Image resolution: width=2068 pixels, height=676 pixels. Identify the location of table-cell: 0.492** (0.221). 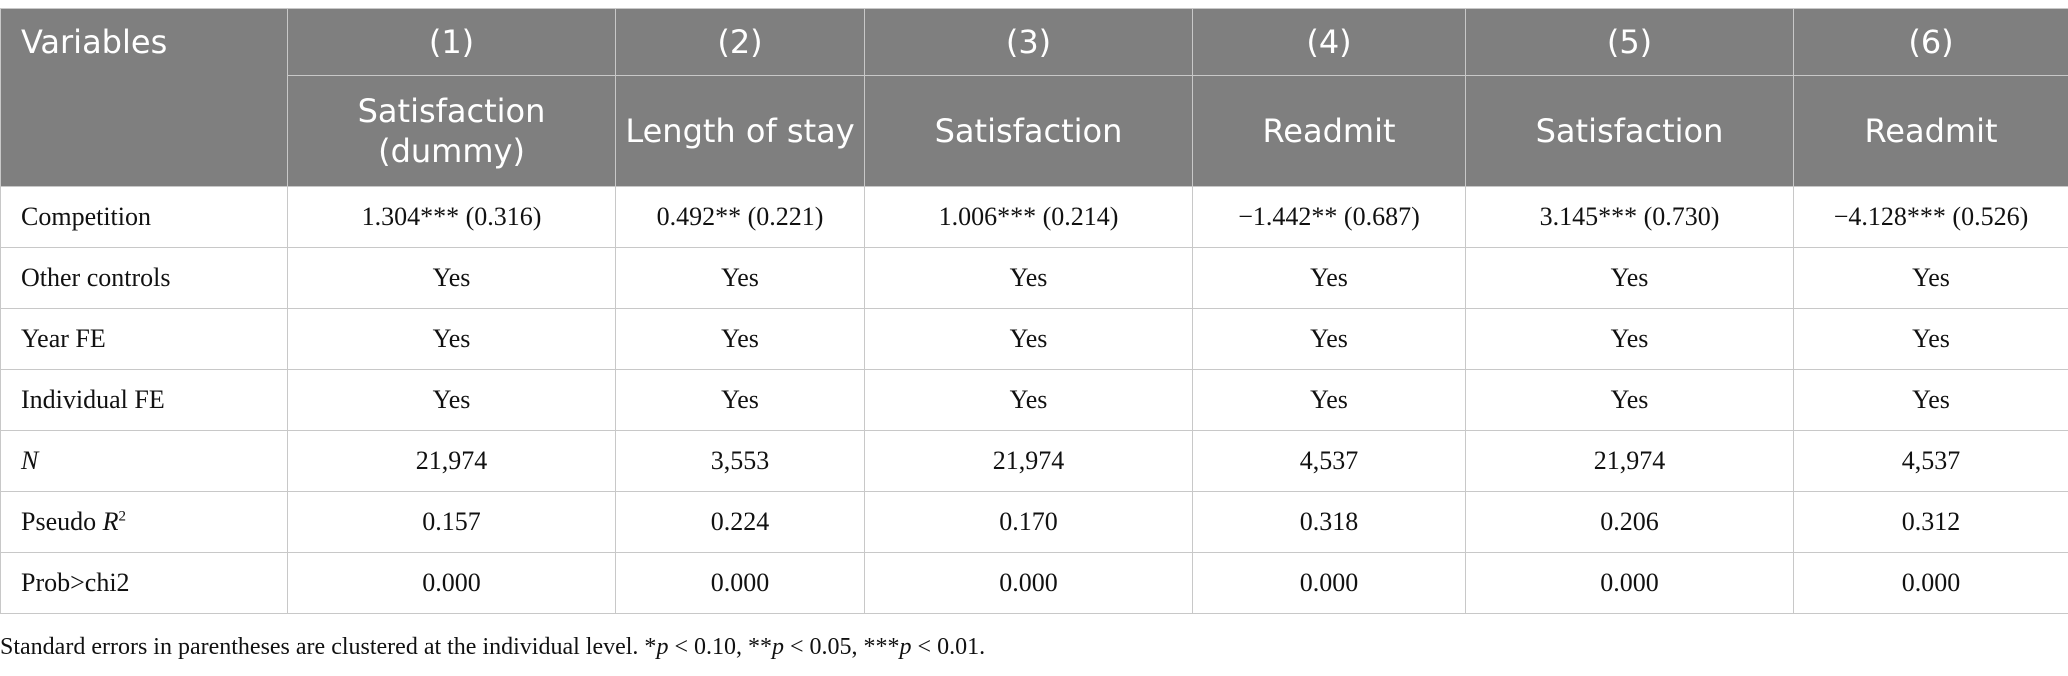
(740, 217).